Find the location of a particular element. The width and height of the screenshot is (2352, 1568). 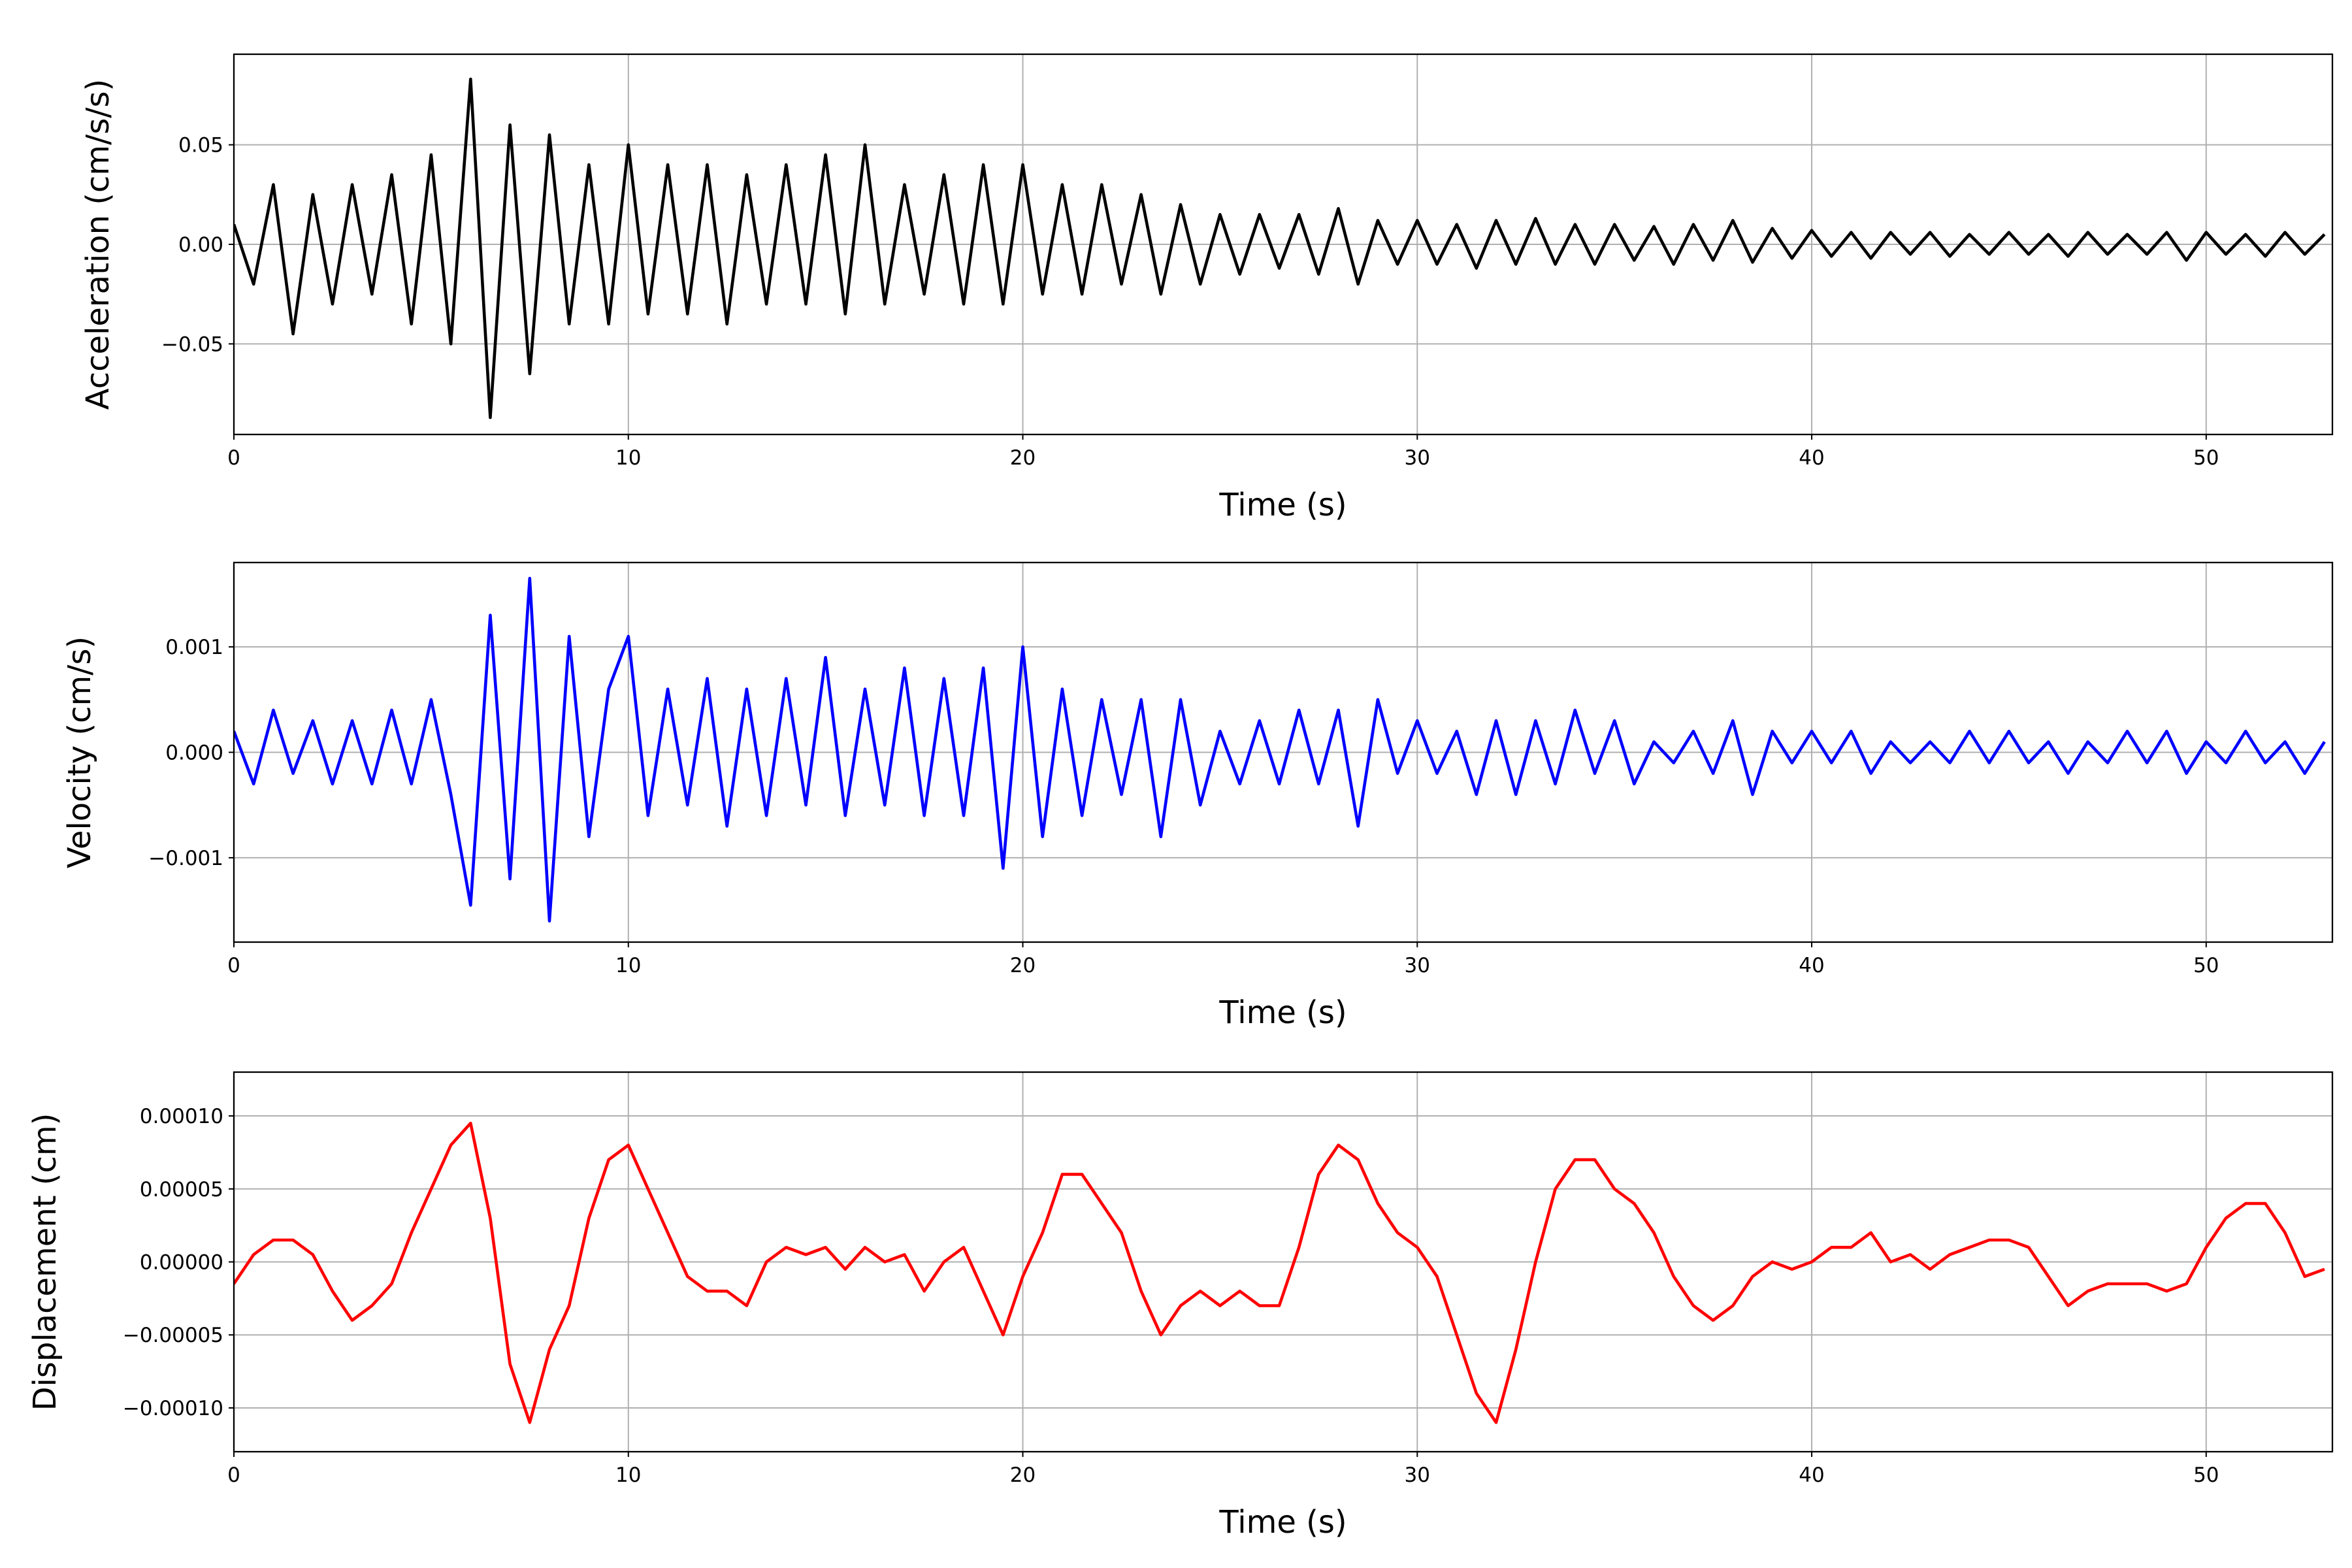

y-tick-label: 0.05 is located at coordinates (200, 145).